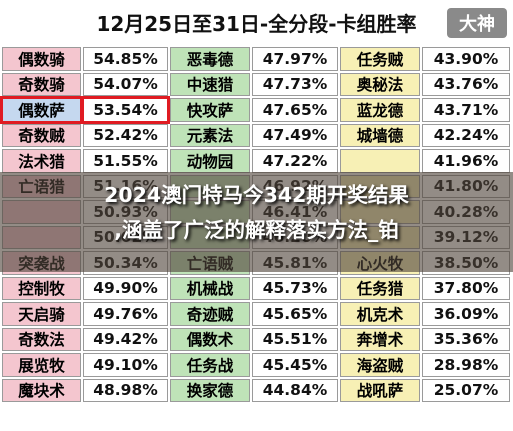 Image resolution: width=513 pixels, height=431 pixels. Describe the element at coordinates (41, 161) in the screenshot. I see `deck-name-cell: 法术猎` at that location.